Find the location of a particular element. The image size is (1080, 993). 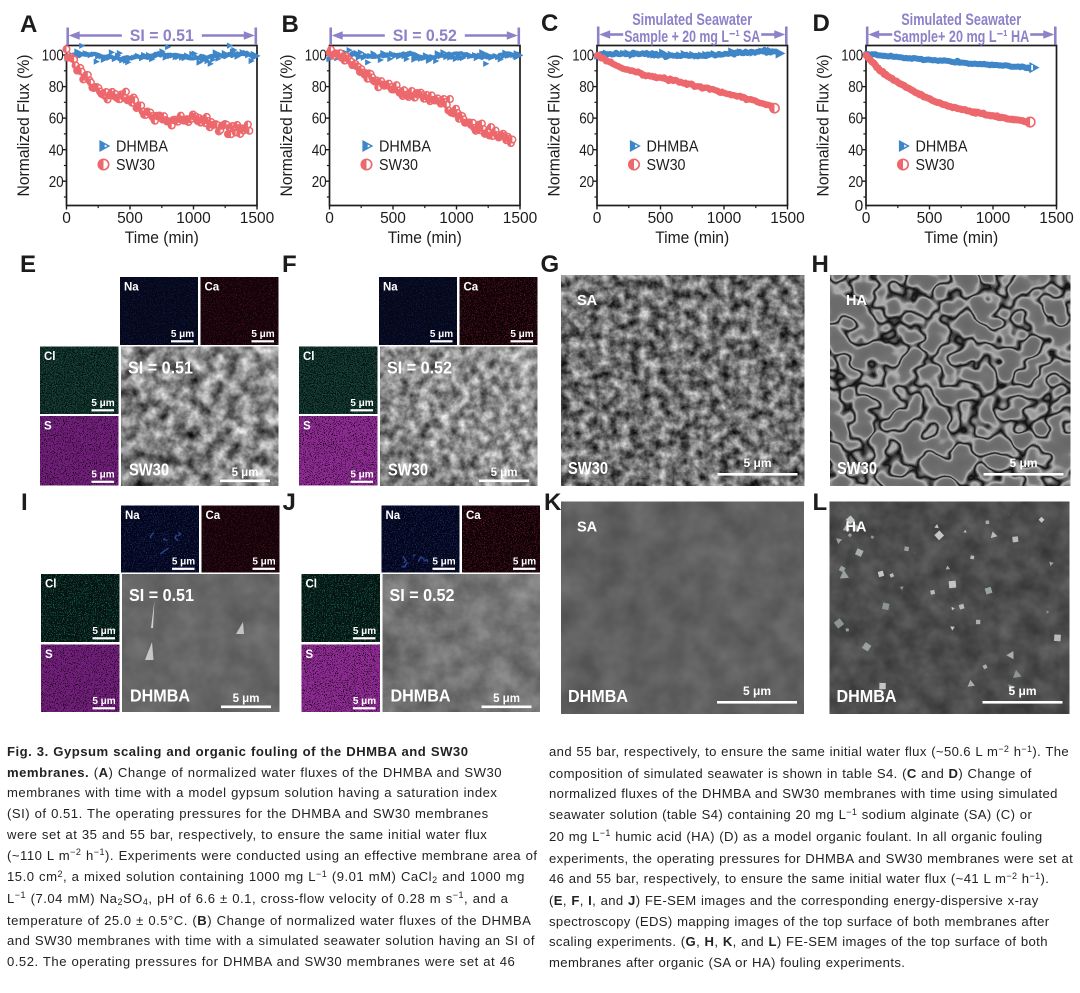

svg-text: Sample+ 20 mg L⁻¹ HA is located at coordinates (961, 37).